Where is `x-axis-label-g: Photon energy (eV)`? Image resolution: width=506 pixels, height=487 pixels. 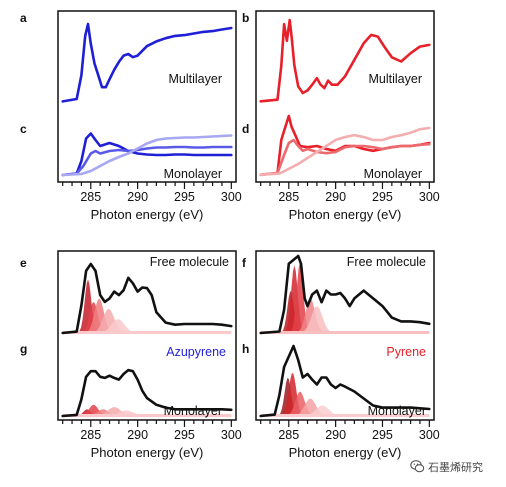
x-axis-label-g: Photon energy (eV) is located at coordinates (147, 452).